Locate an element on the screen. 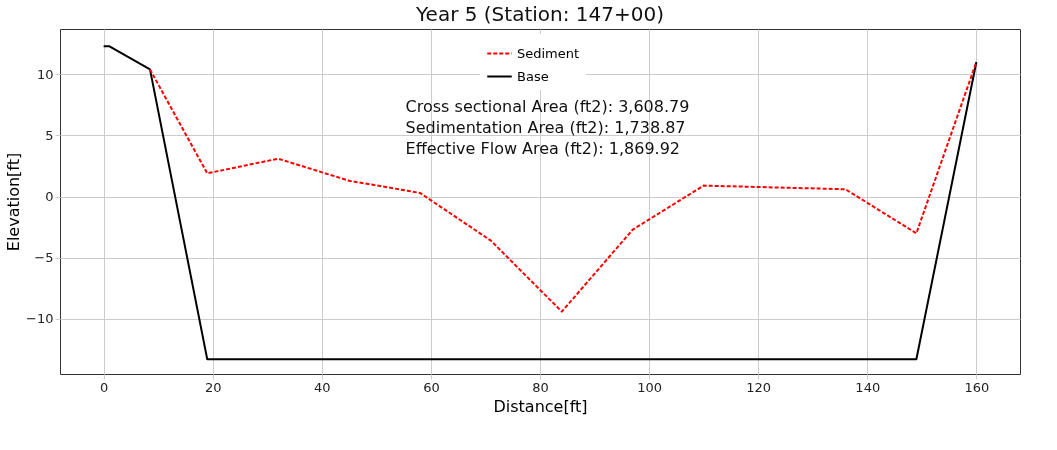  x-tick-label: 140 is located at coordinates (868, 387).